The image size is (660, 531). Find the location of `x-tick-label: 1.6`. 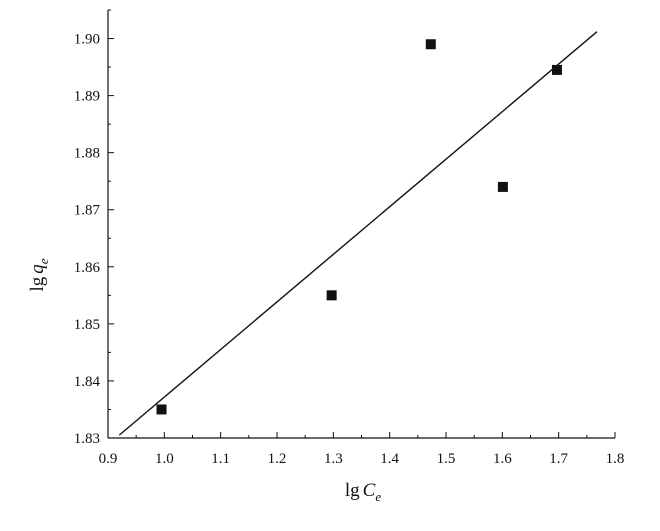

x-tick-label: 1.6 is located at coordinates (502, 459).